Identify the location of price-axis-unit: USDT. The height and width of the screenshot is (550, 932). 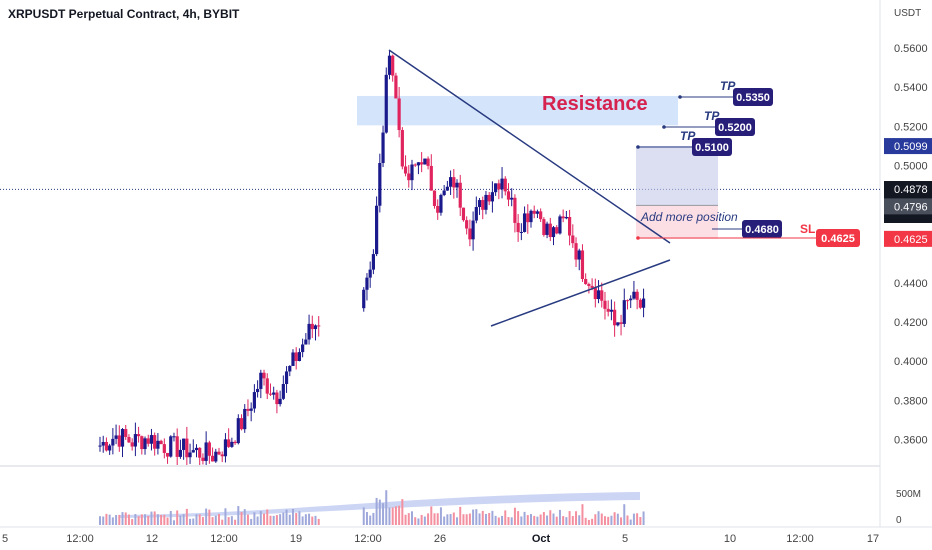
(907, 13).